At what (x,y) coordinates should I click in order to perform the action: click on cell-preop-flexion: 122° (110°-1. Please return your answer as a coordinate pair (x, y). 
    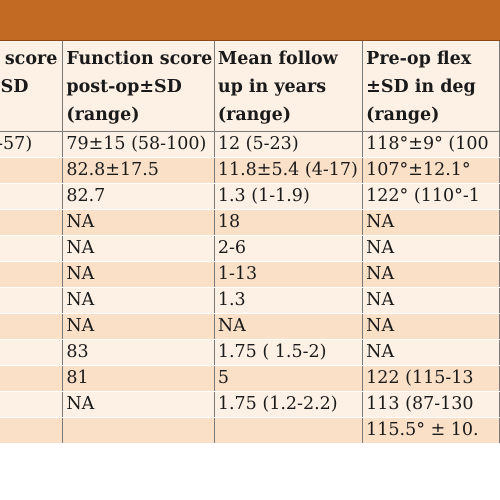
    Looking at the image, I should click on (431, 196).